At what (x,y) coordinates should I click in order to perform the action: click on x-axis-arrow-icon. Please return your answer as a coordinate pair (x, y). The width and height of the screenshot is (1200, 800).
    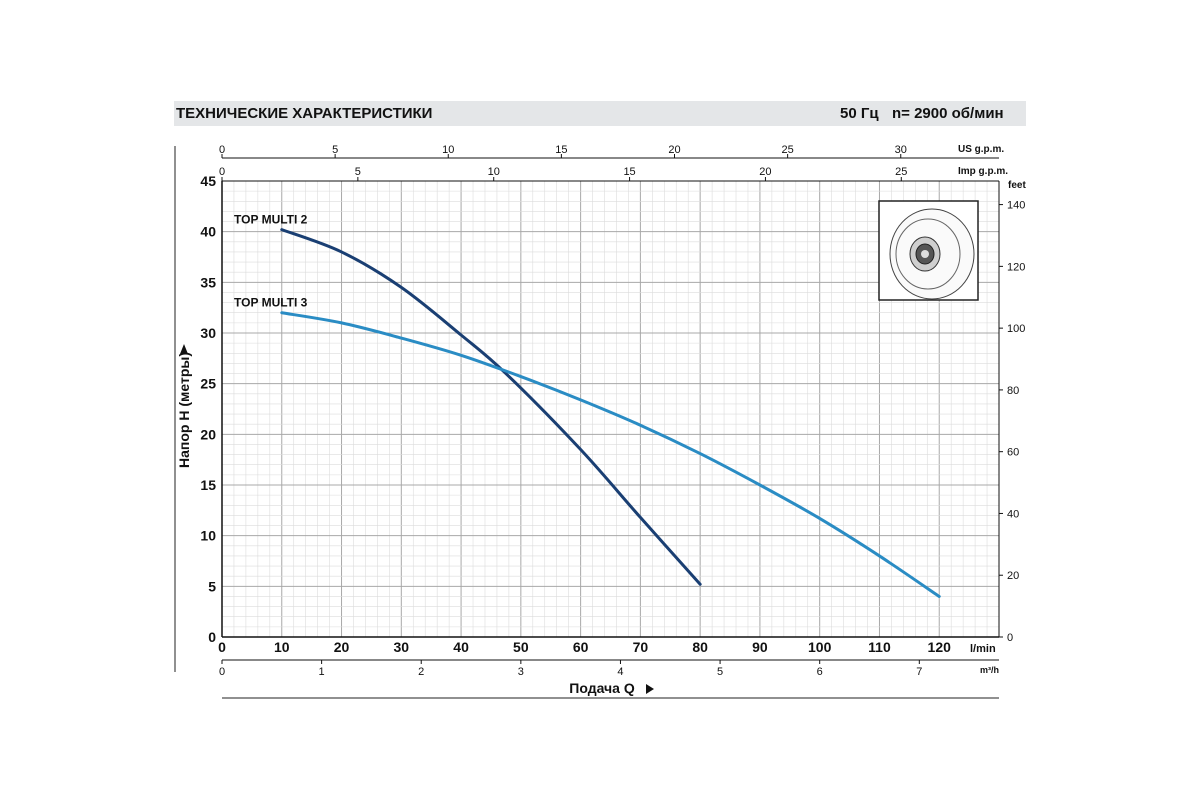
    Looking at the image, I should click on (650, 689).